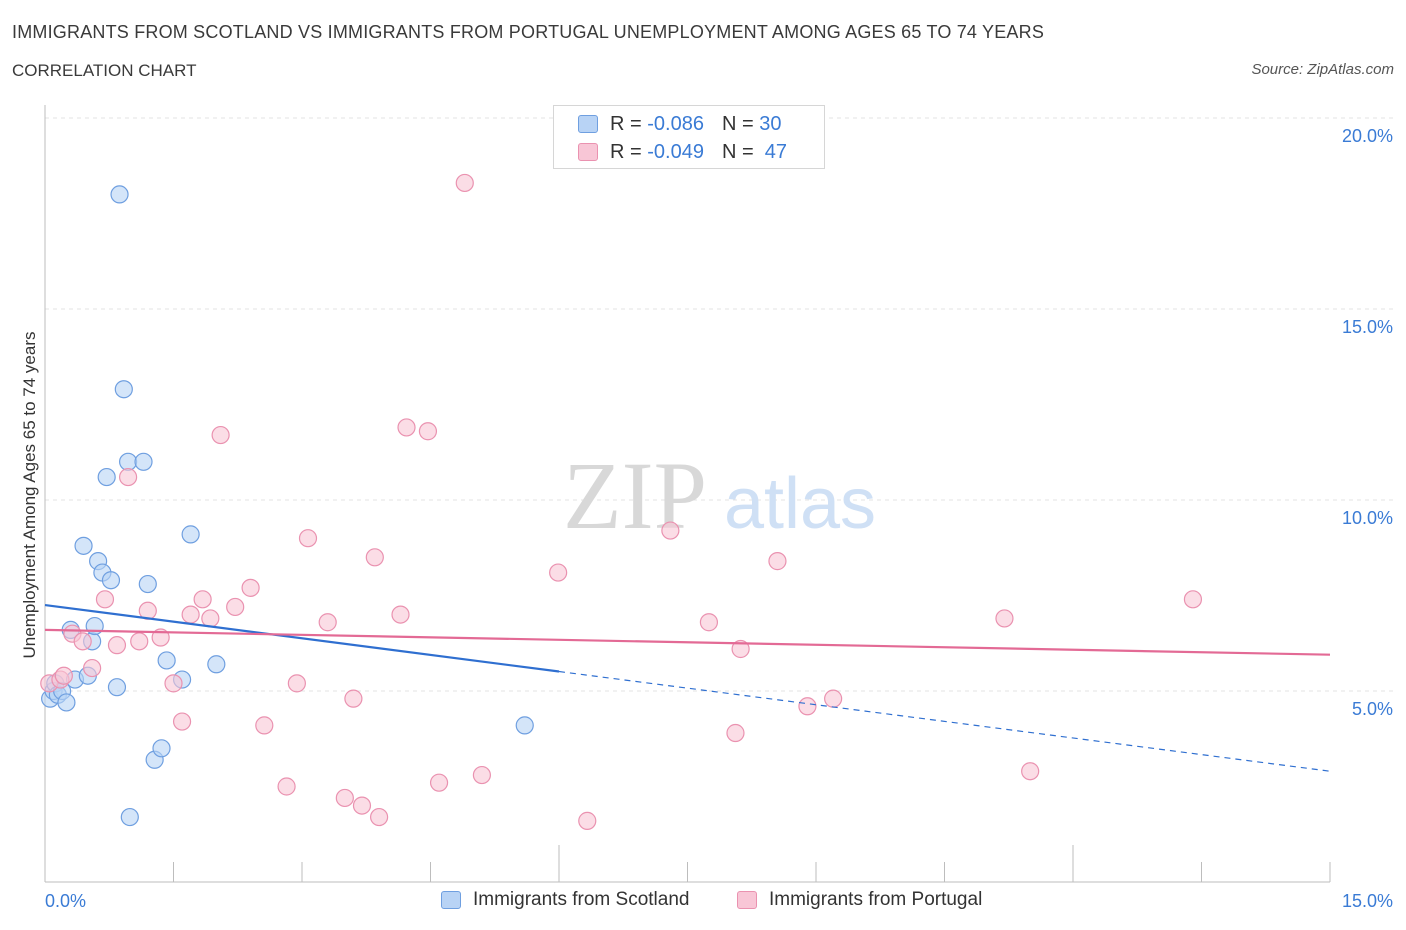 This screenshot has height=930, width=1406. What do you see at coordinates (1367, 136) in the screenshot?
I see `y-tick-label: 20.0%` at bounding box center [1367, 136].